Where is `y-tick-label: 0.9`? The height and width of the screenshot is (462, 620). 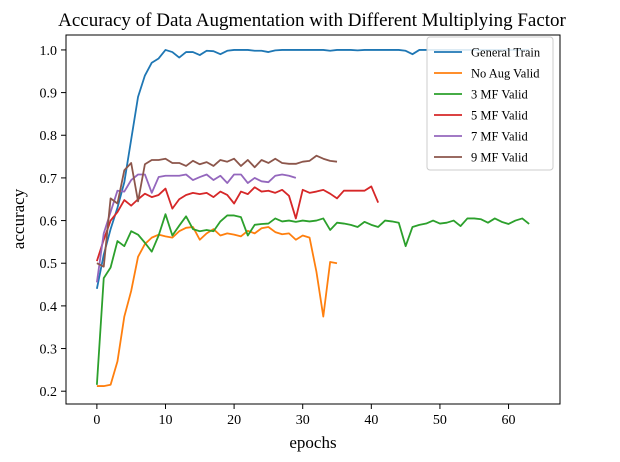 y-tick-label: 0.9 is located at coordinates (49, 94).